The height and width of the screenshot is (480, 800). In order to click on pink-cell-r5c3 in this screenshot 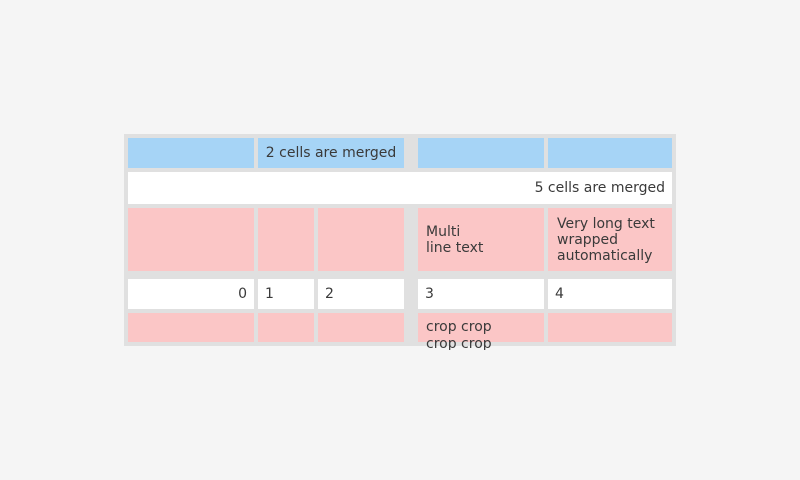, I will do `click(361, 327)`.